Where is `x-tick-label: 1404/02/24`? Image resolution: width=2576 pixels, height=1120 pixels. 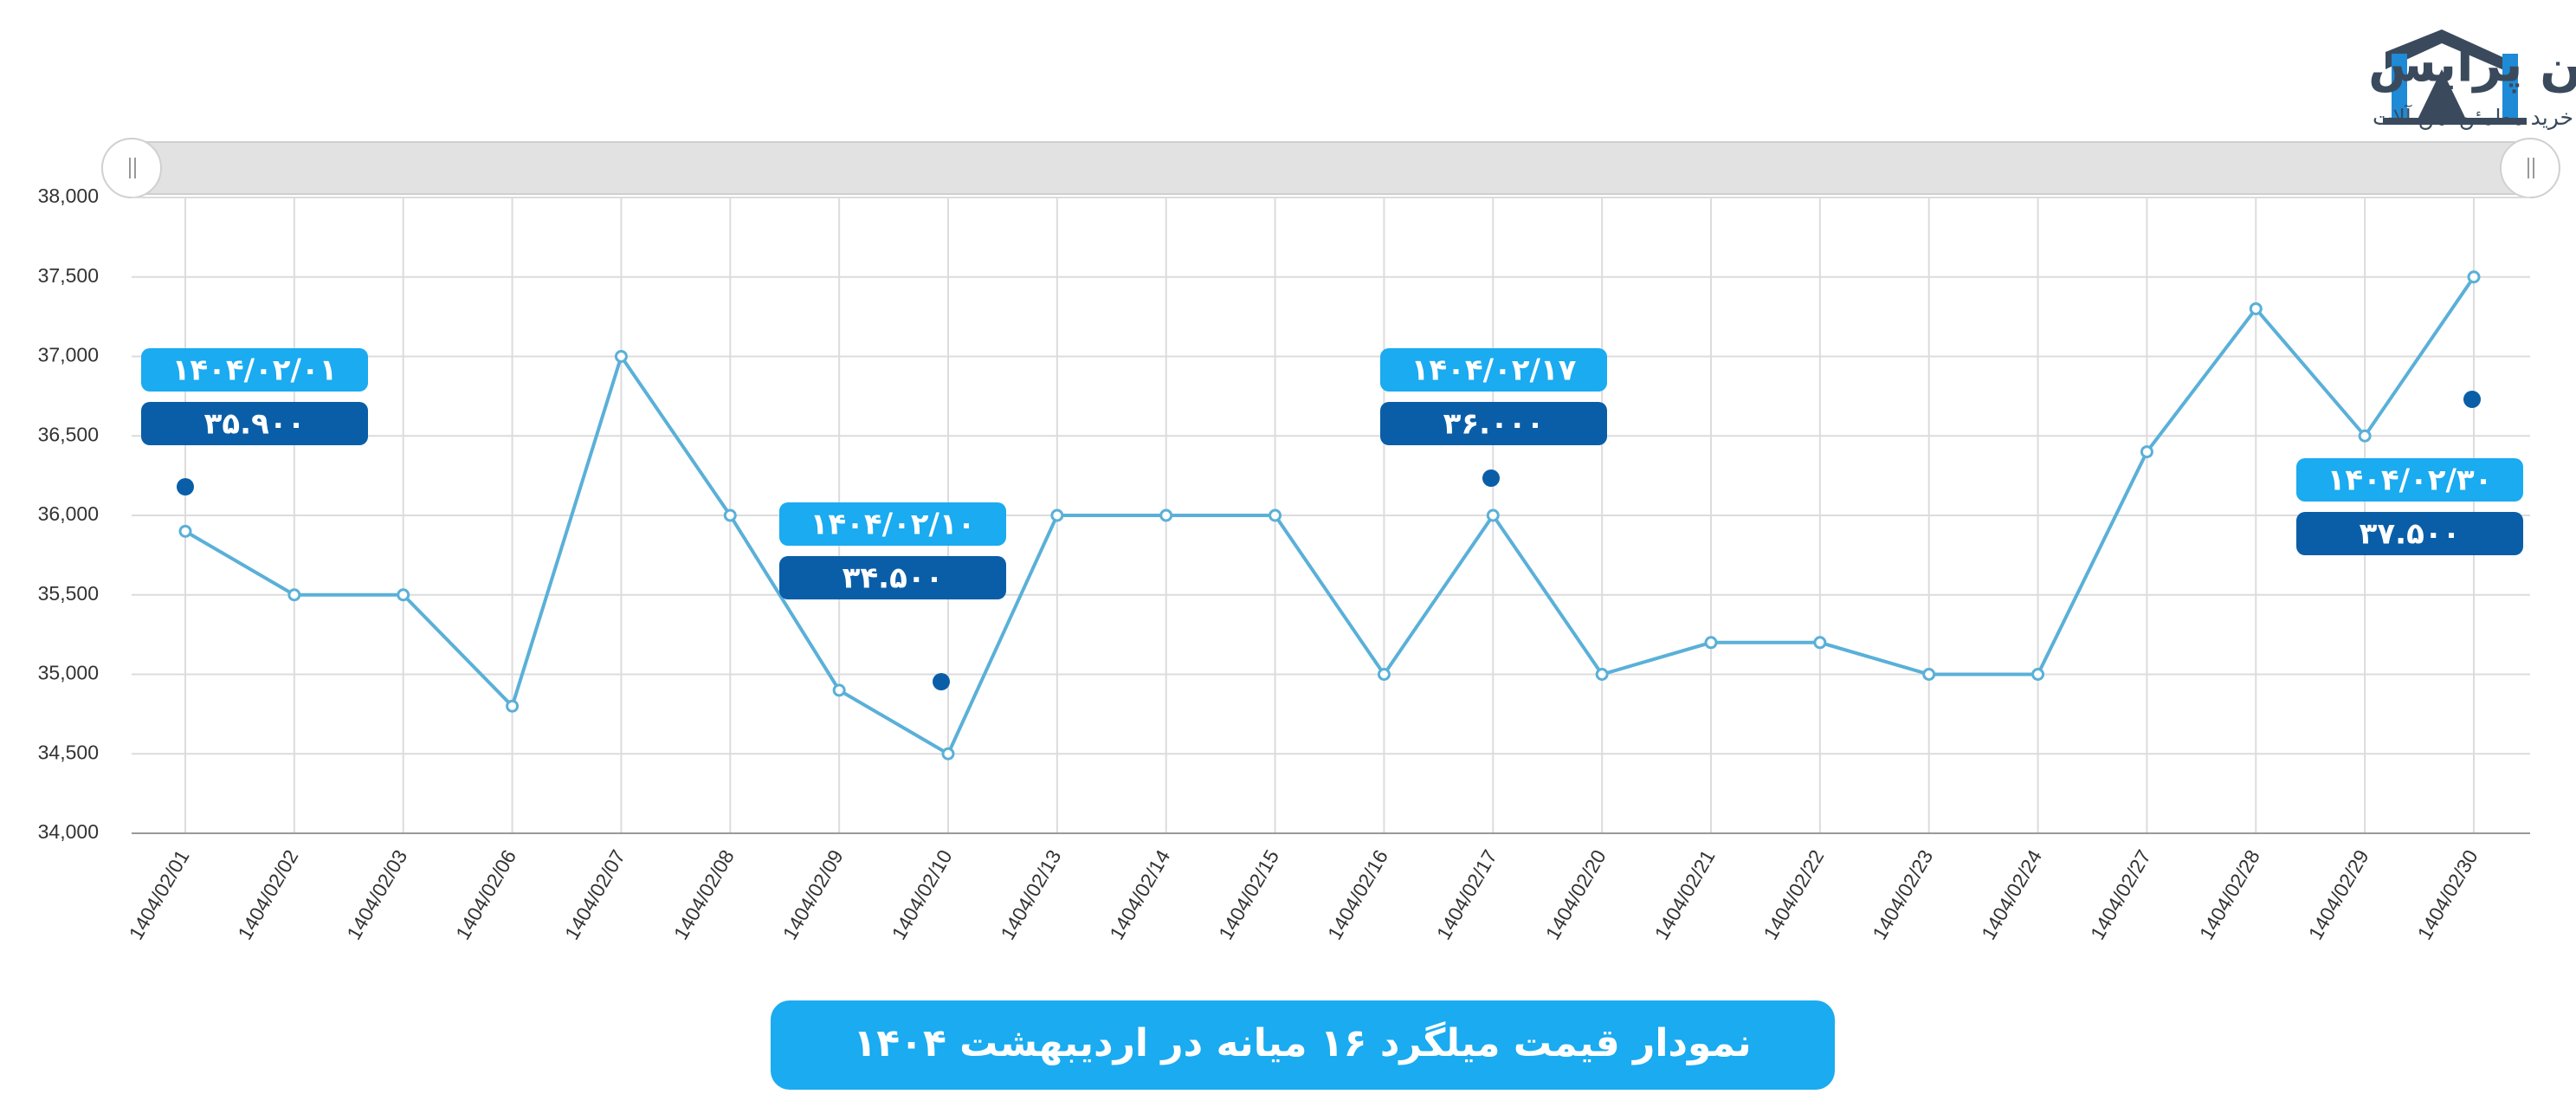 x-tick-label: 1404/02/24 is located at coordinates (2012, 894).